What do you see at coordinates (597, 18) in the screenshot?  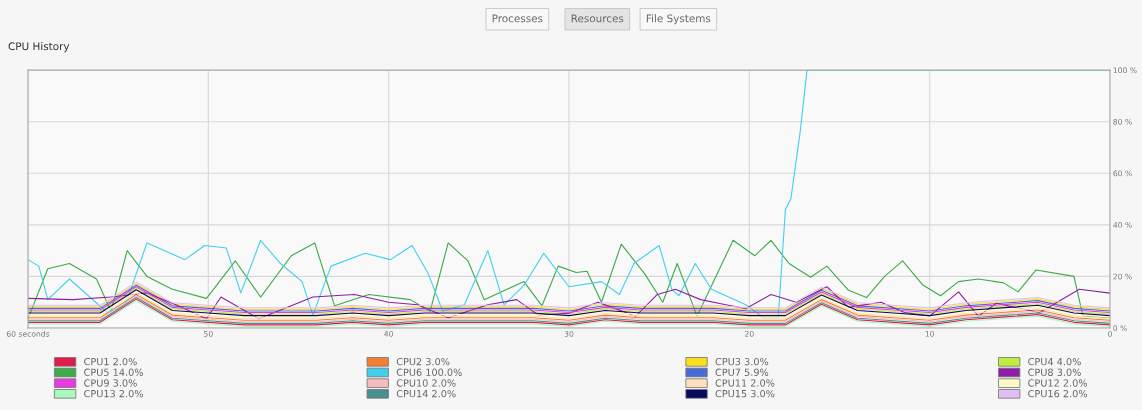 I see `text: Resources` at bounding box center [597, 18].